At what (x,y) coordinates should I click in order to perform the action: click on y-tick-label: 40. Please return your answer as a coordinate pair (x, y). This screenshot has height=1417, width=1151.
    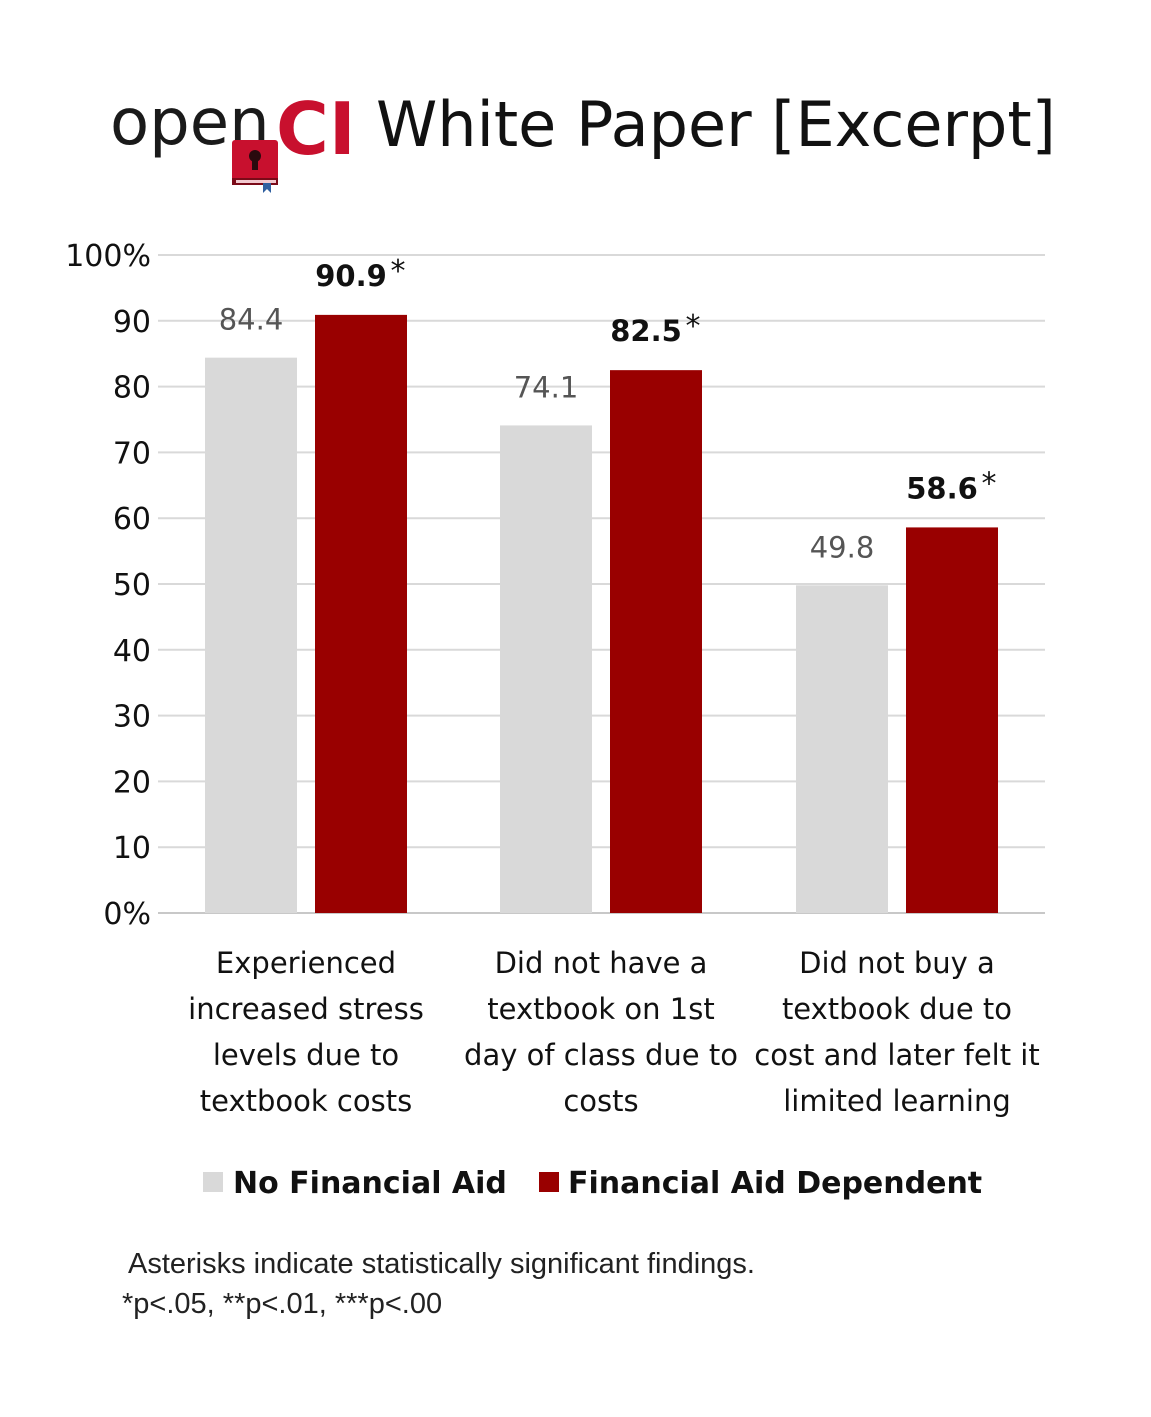
    Looking at the image, I should click on (132, 651).